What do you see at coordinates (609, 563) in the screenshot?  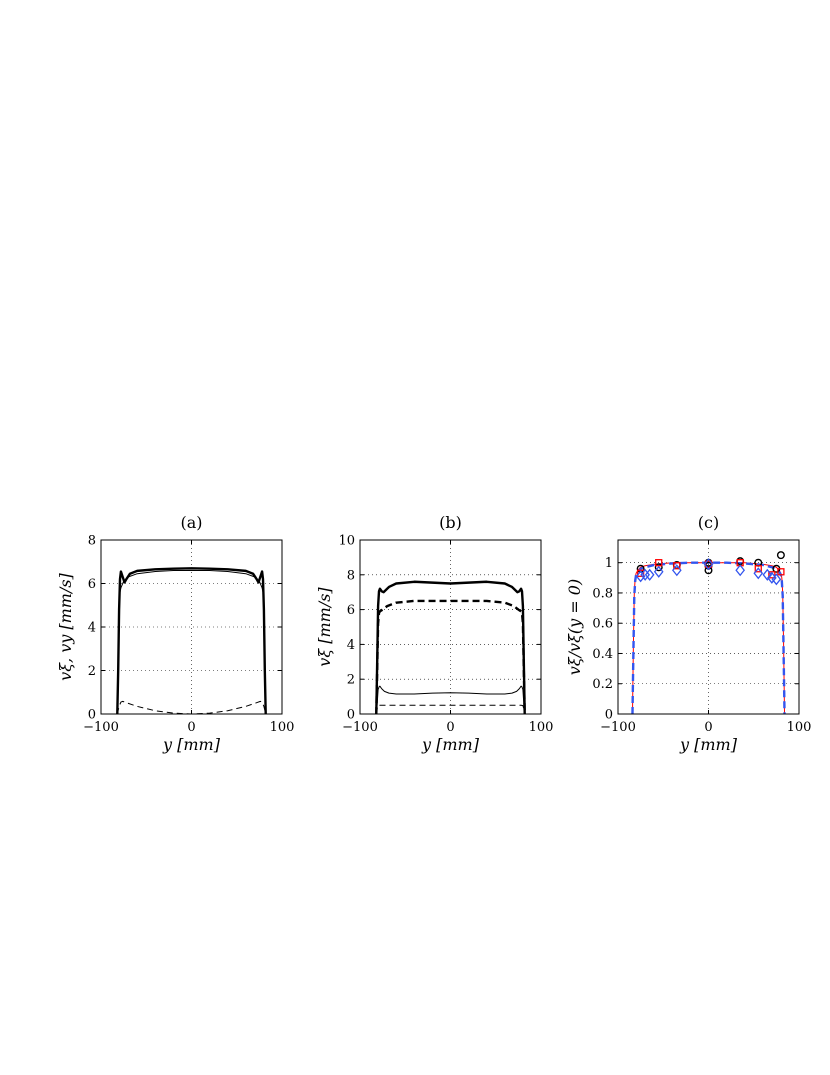 I see `y-tick-label: 1` at bounding box center [609, 563].